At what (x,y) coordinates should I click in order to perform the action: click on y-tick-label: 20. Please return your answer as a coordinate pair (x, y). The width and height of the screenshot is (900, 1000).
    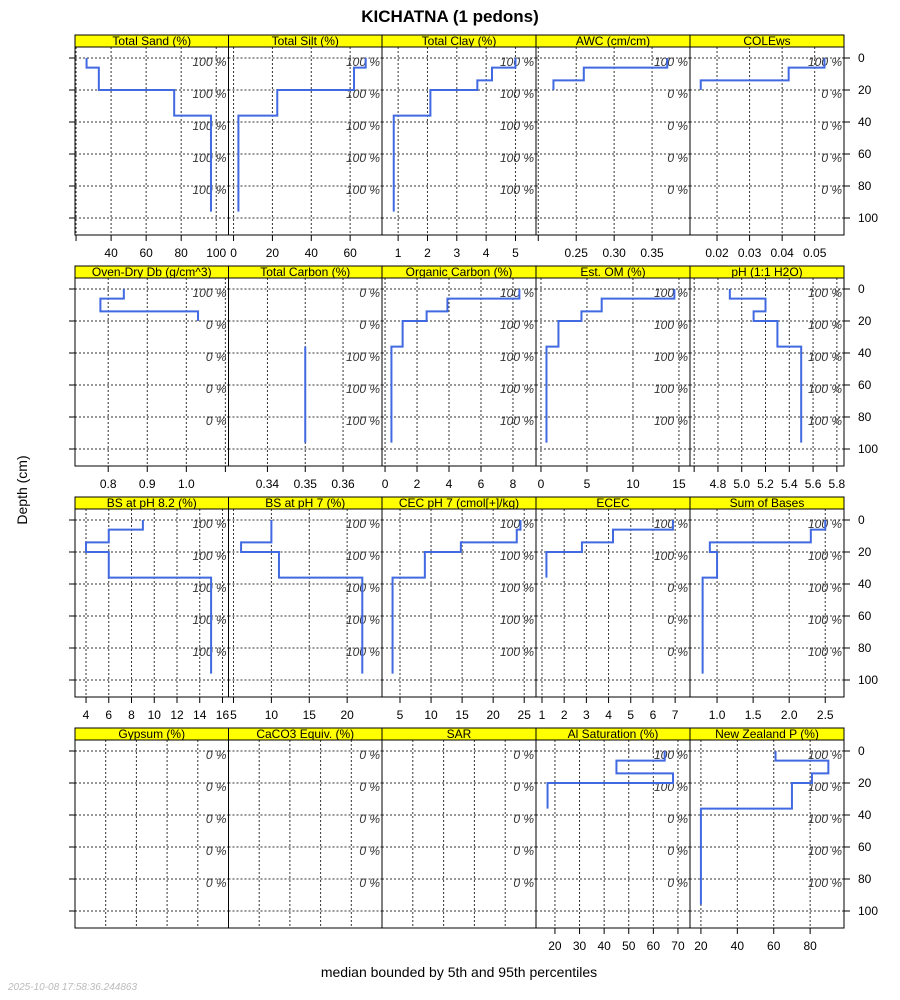
    Looking at the image, I should click on (865, 90).